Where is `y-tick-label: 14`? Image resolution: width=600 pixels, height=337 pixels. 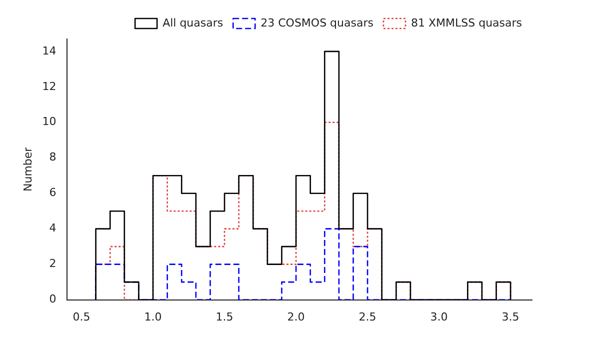
y-tick-label: 14 is located at coordinates (49, 51).